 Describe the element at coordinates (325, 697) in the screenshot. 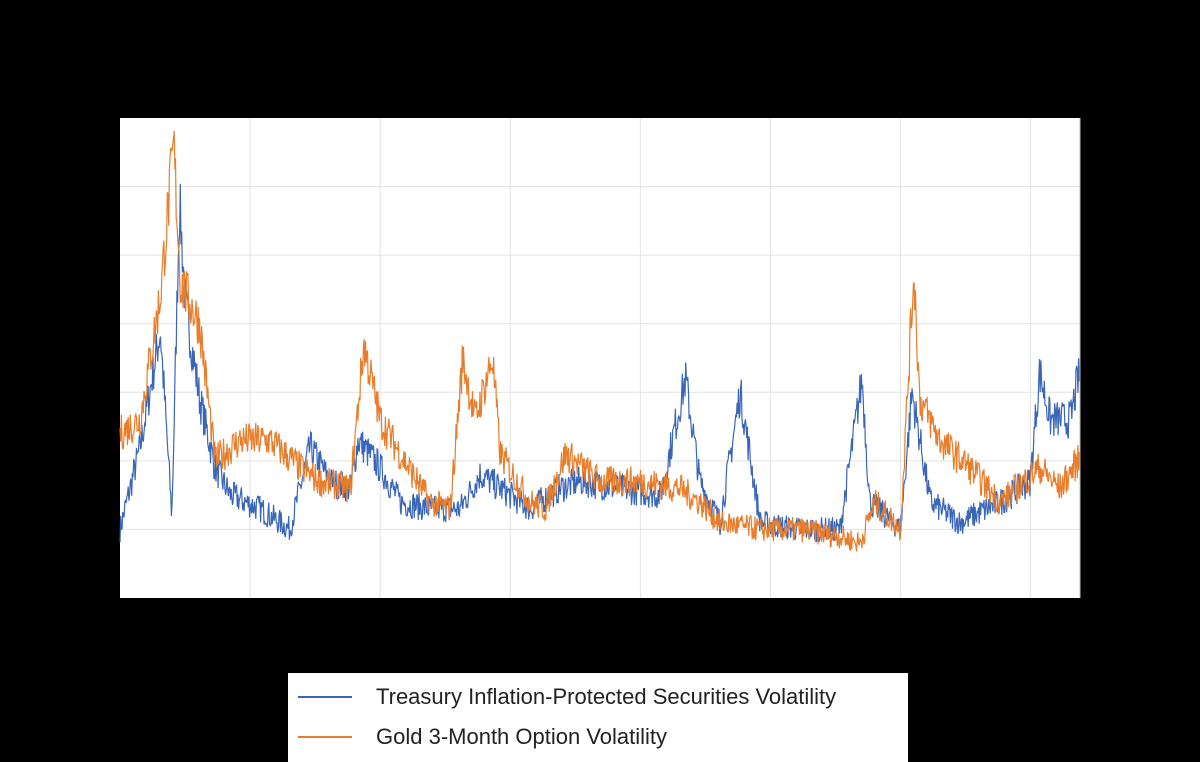

I see `legend-swatch-tips` at that location.